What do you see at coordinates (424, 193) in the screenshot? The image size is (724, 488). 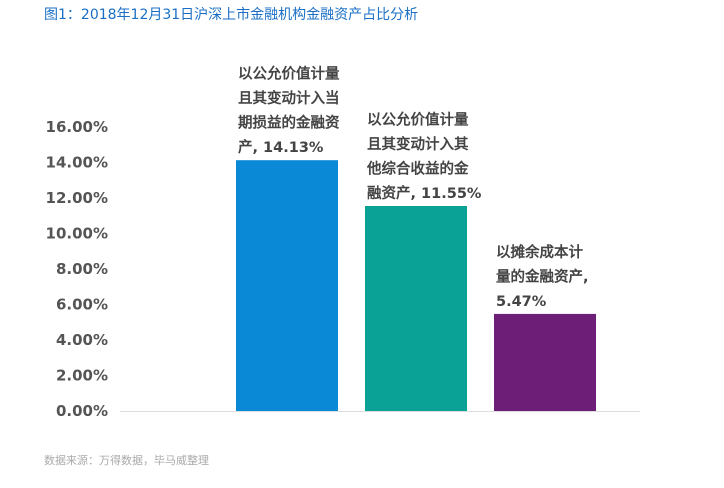 I see `data-label: 融资产, 11.55%` at bounding box center [424, 193].